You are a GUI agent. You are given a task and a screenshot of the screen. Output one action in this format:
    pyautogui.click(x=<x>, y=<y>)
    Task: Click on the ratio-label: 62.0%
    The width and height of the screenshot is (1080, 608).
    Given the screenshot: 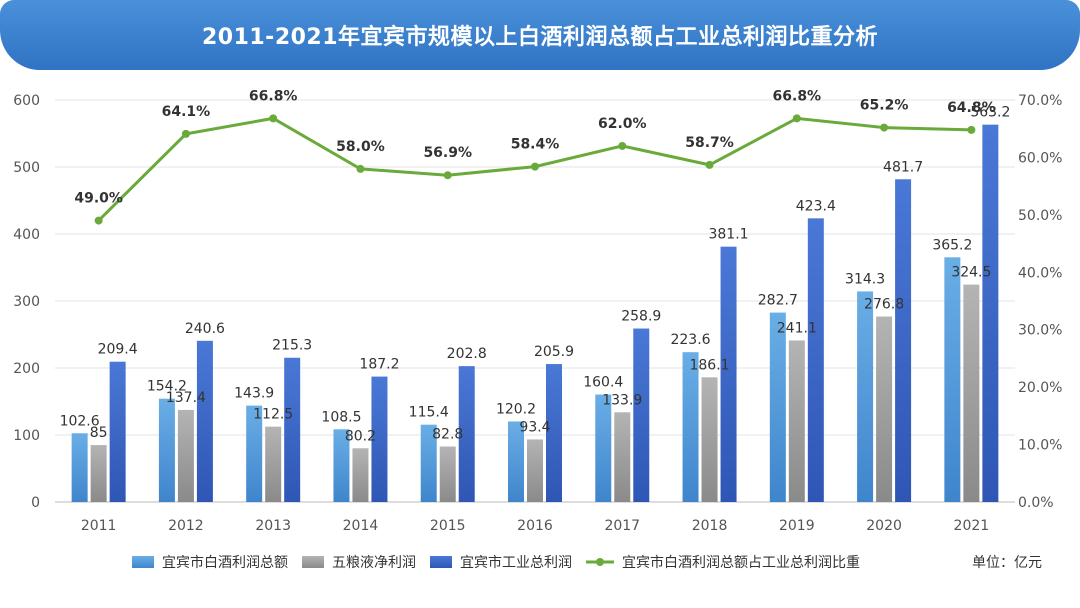 What is the action you would take?
    pyautogui.click(x=622, y=124)
    